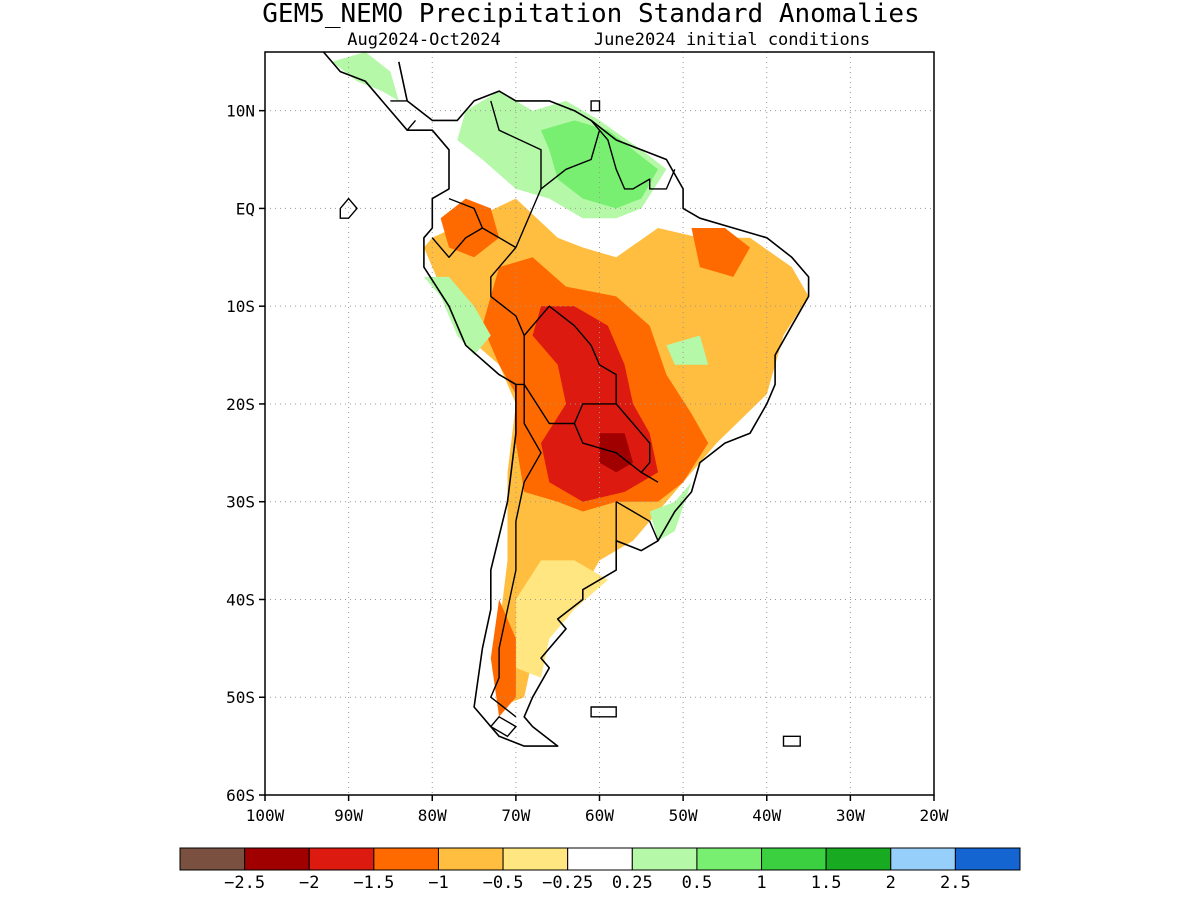 Image resolution: width=1200 pixels, height=904 pixels. Describe the element at coordinates (438, 883) in the screenshot. I see `colorbar-label: −1` at that location.